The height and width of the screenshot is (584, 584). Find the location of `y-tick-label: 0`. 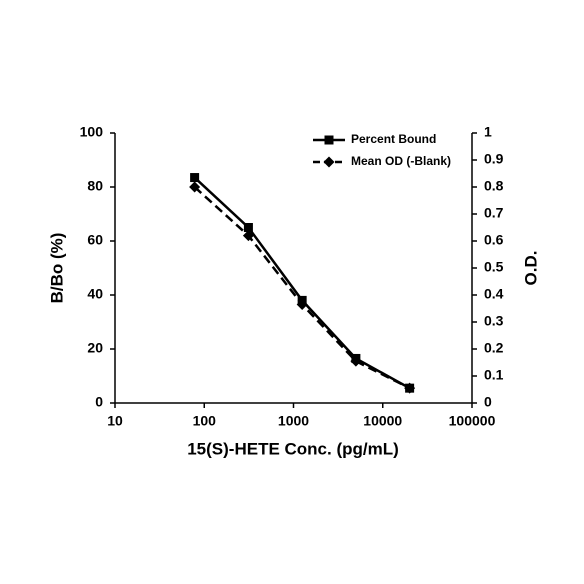

y-tick-label: 0 is located at coordinates (99, 402).